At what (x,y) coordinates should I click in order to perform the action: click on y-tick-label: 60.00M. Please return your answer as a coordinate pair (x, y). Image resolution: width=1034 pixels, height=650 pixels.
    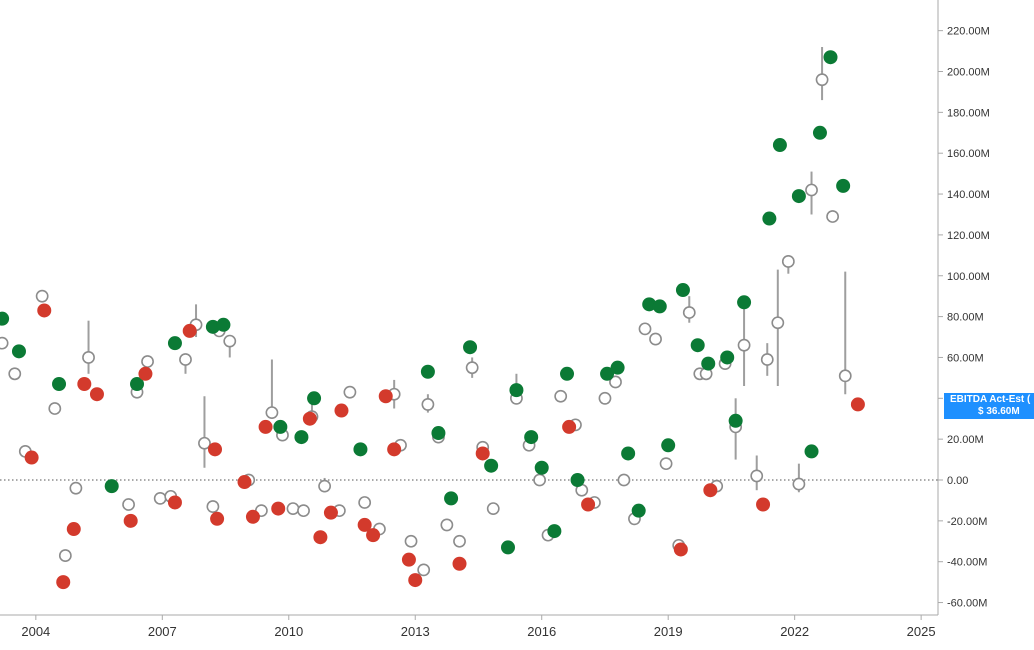
    Looking at the image, I should click on (965, 358).